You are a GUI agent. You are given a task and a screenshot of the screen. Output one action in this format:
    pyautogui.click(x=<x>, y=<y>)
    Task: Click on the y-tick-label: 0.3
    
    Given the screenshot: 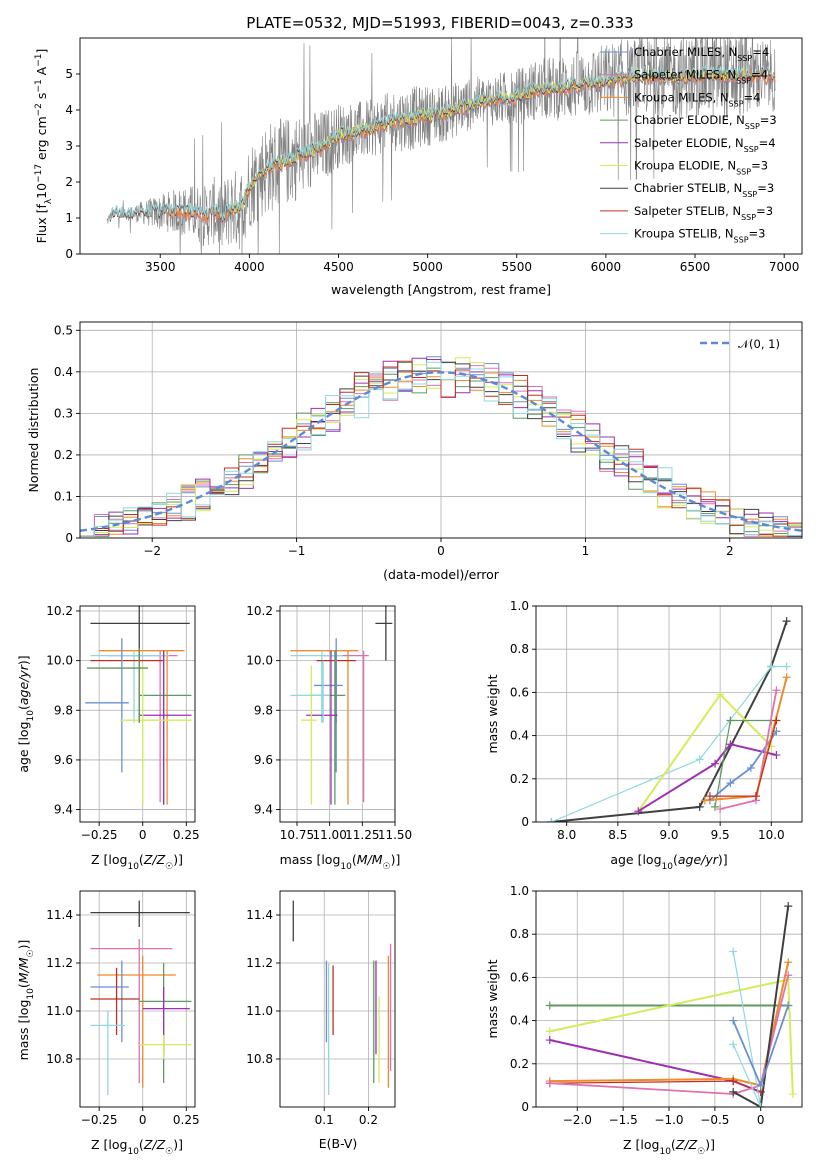 What is the action you would take?
    pyautogui.click(x=63, y=413)
    